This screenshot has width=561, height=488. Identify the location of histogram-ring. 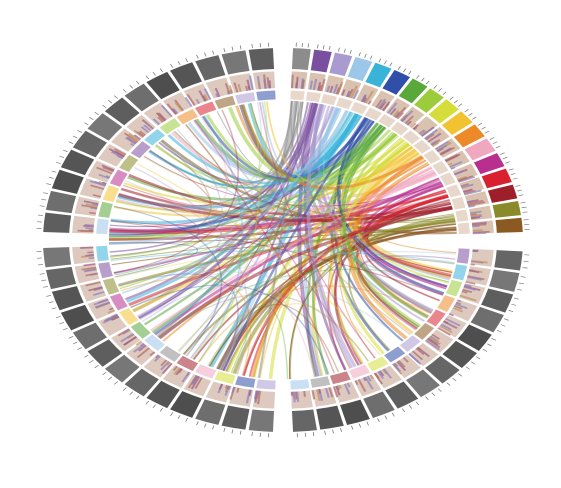
(351, 89).